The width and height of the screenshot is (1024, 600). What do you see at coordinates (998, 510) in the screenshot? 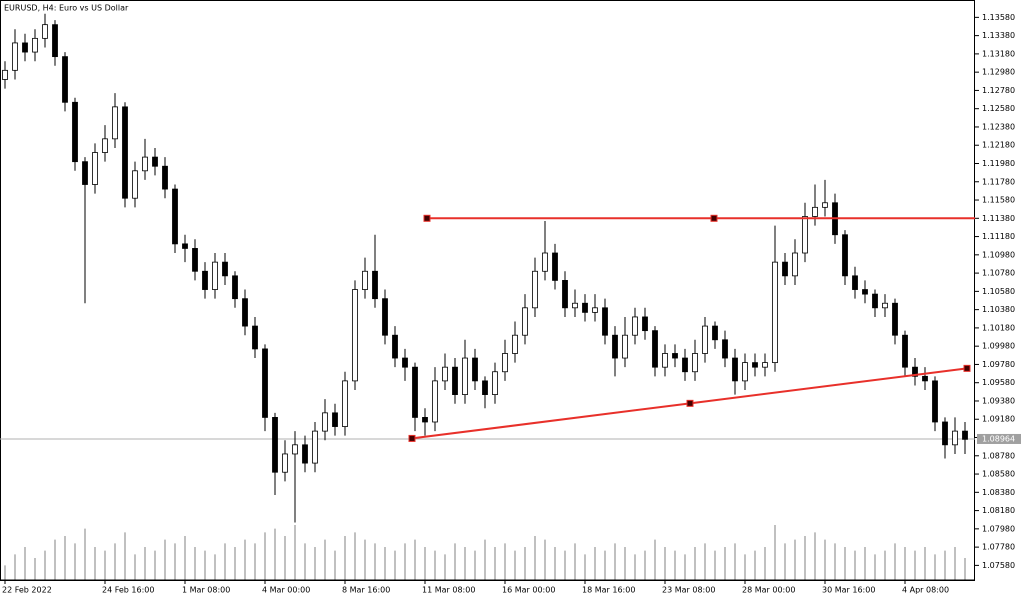
I see `y-tick-label: 1.08180` at bounding box center [998, 510].